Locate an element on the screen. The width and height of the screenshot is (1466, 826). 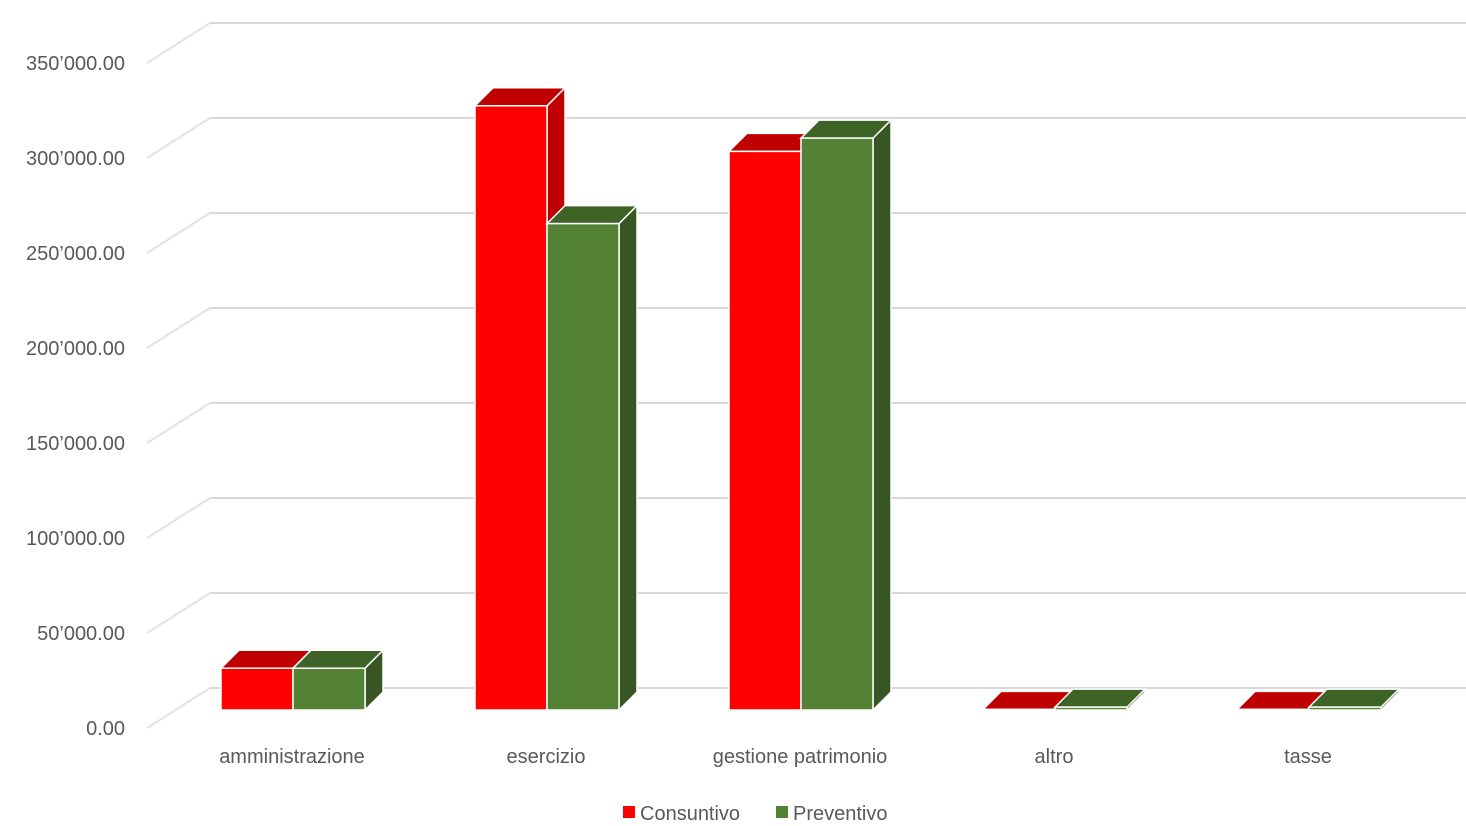
bar-preventivo-tasse is located at coordinates (1354, 699).